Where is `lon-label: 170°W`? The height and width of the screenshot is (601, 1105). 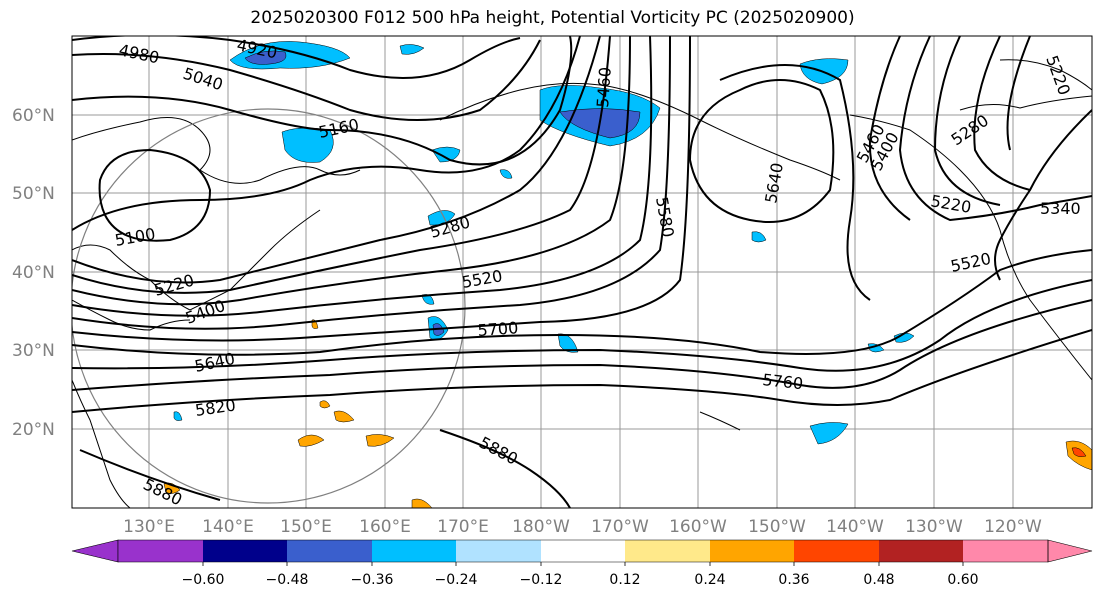
lon-label: 170°W is located at coordinates (620, 527).